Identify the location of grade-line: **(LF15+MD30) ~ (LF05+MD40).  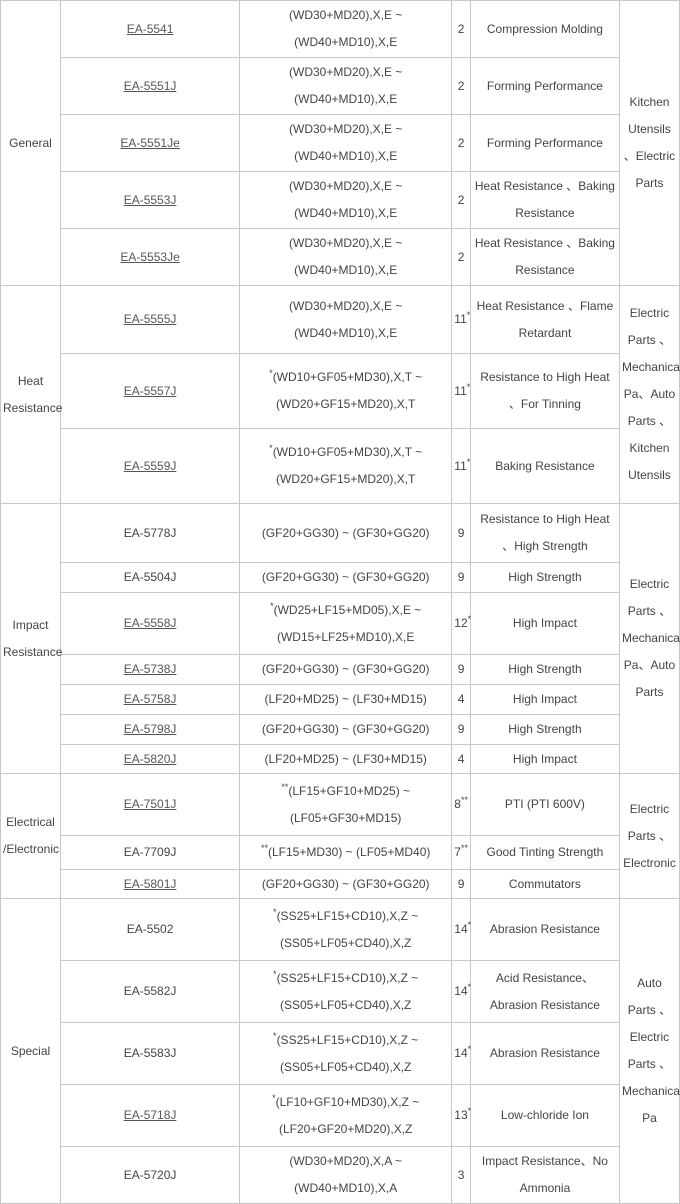
(345, 852).